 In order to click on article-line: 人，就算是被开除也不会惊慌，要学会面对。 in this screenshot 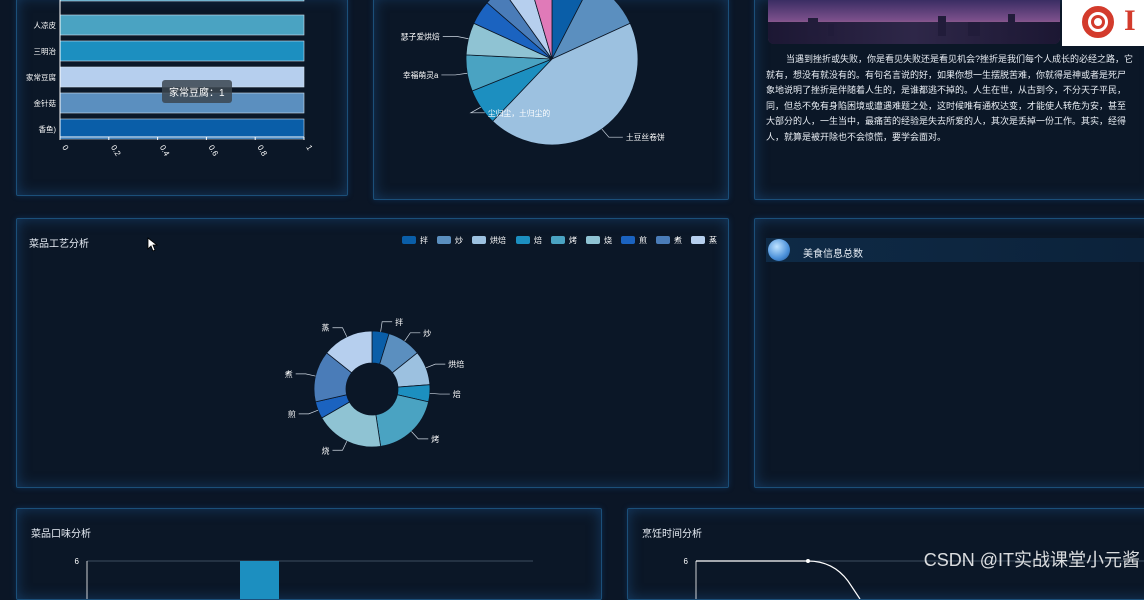, I will do `click(856, 136)`.